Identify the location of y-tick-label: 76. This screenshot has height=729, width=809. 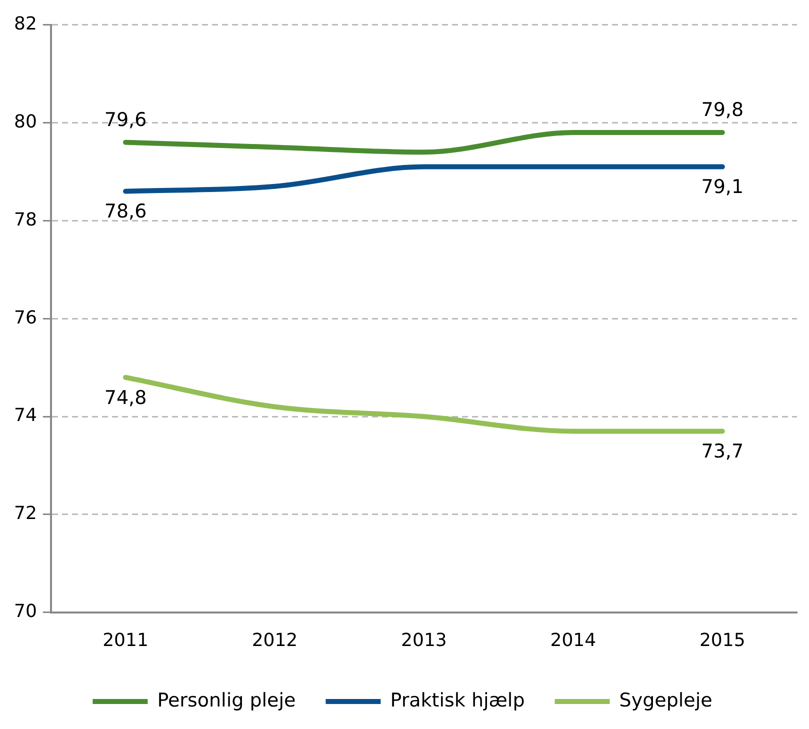
(25, 317).